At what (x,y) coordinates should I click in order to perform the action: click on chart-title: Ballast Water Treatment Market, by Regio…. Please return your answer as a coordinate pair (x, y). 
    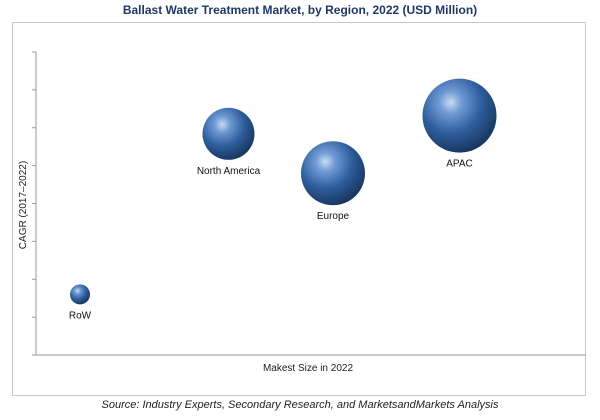
    Looking at the image, I should click on (300, 10).